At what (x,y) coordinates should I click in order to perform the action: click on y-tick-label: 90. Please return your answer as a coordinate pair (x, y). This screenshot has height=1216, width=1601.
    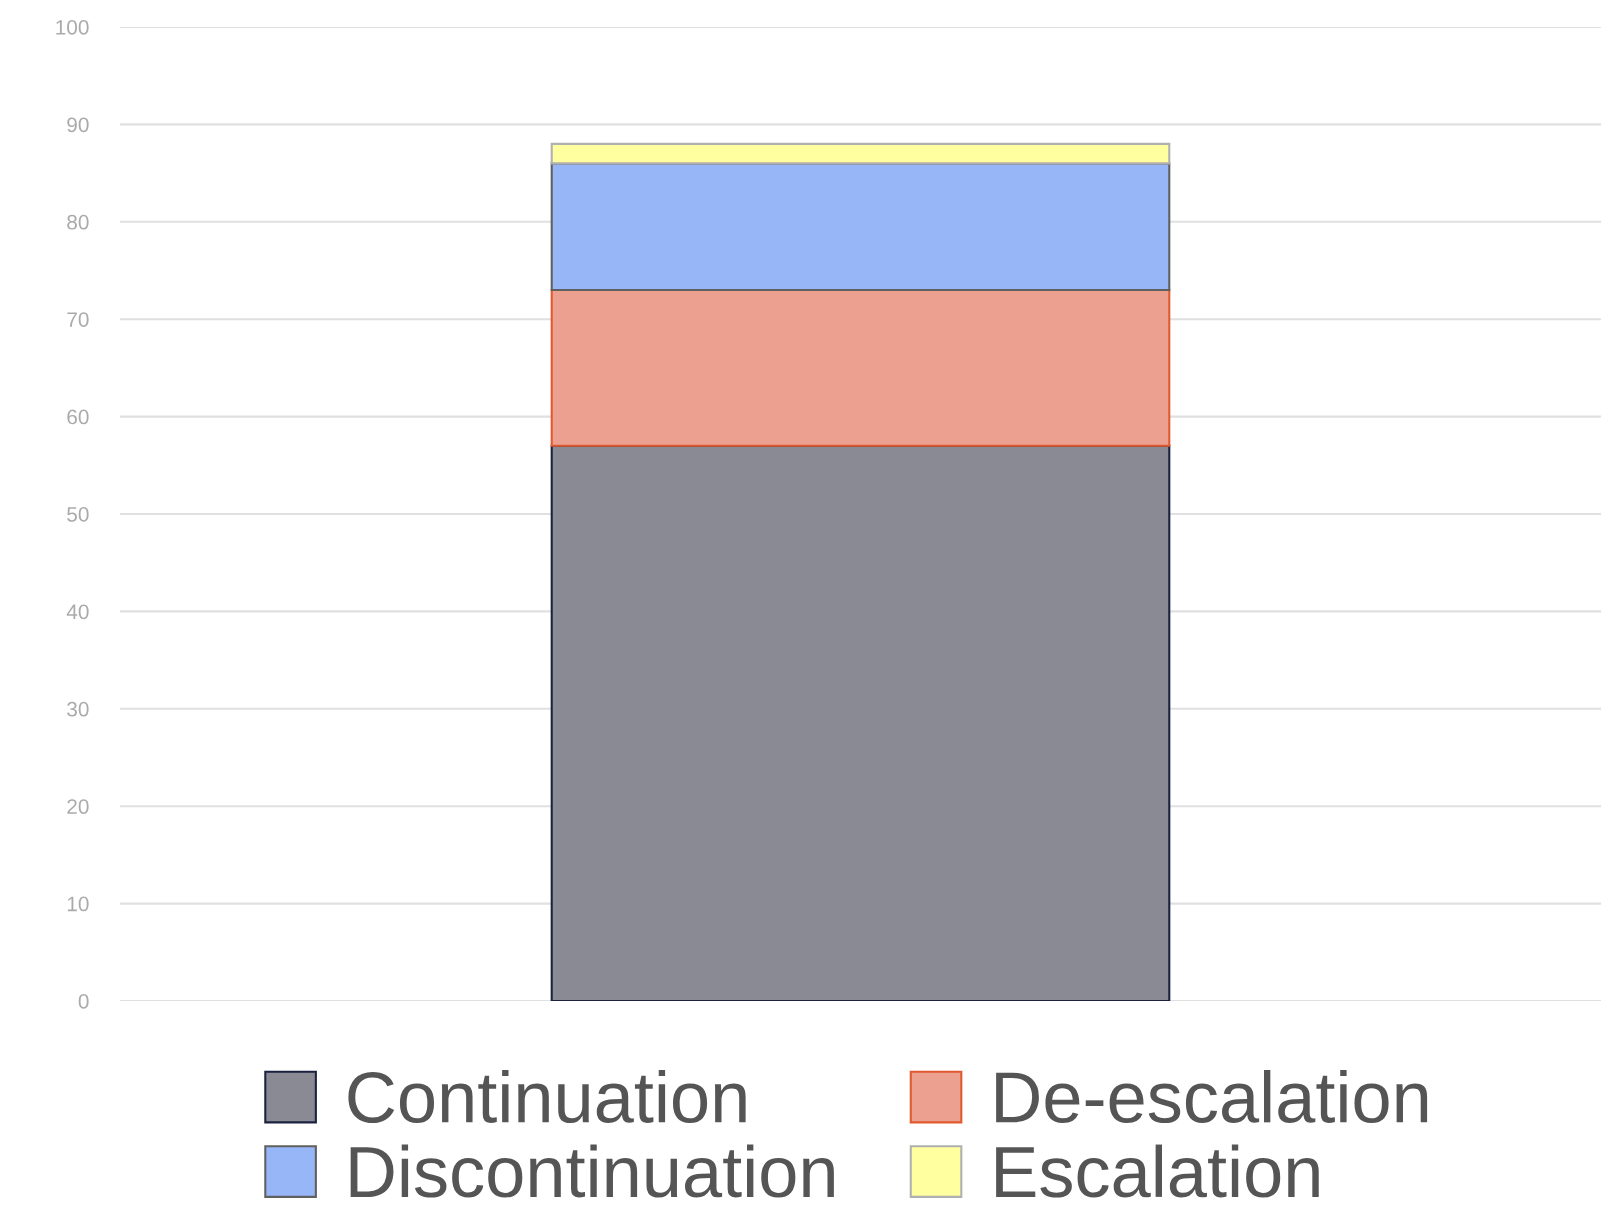
    Looking at the image, I should click on (78, 125).